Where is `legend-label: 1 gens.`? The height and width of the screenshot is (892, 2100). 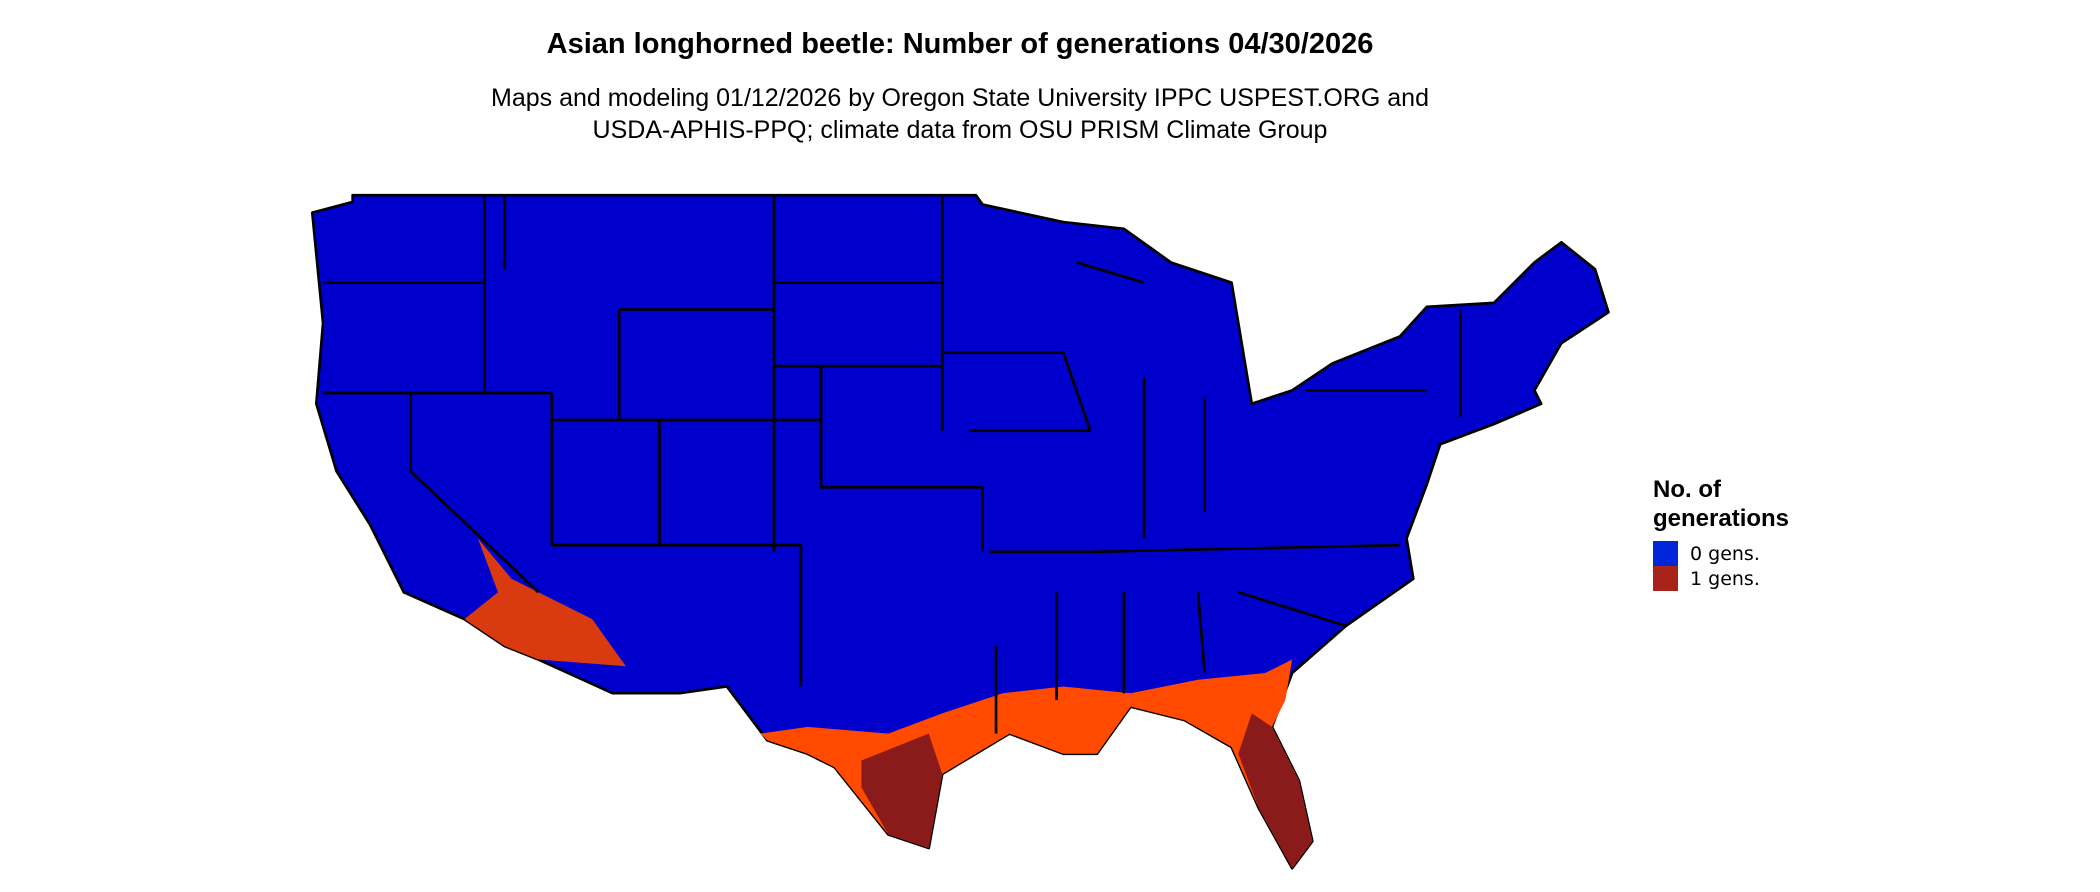
legend-label: 1 gens. is located at coordinates (1725, 578).